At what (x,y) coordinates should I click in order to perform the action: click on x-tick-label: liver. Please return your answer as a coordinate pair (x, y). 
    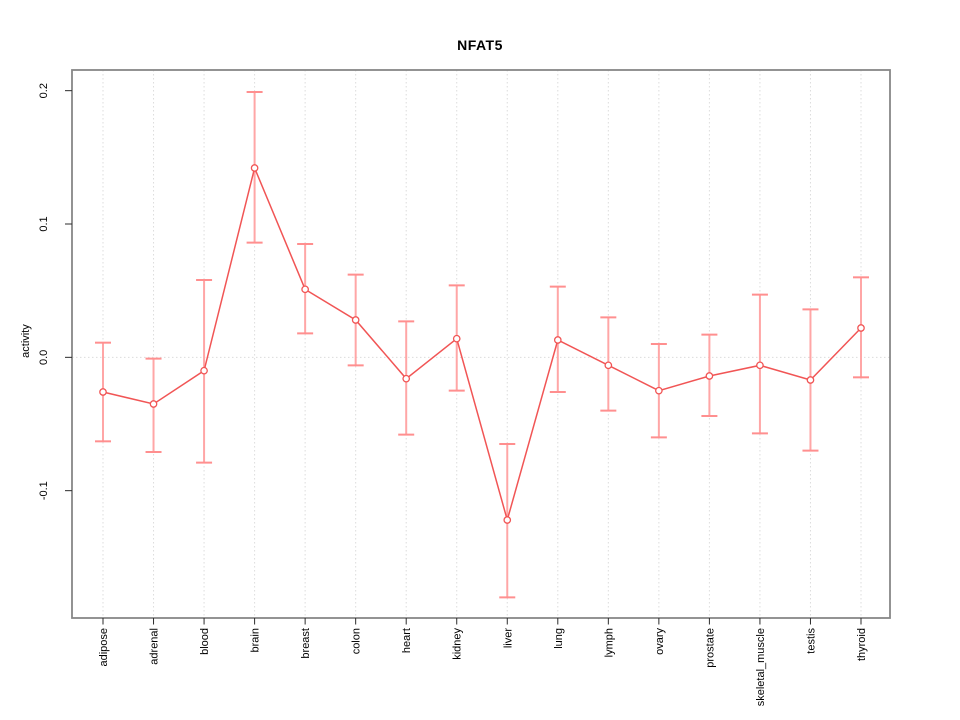
    Looking at the image, I should click on (508, 638).